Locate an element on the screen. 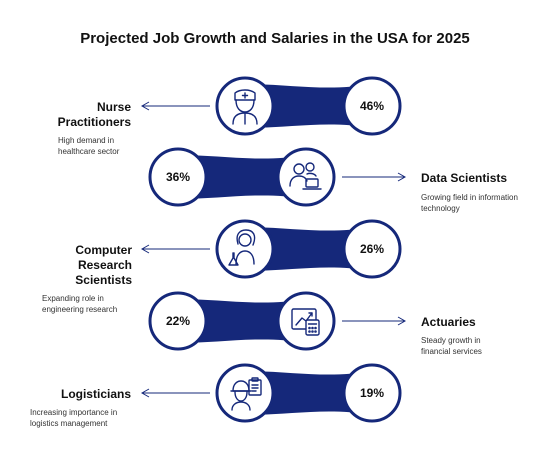 The height and width of the screenshot is (471, 550). job-description-nurse-practitioners: High demand in healthcare sector is located at coordinates (89, 146).